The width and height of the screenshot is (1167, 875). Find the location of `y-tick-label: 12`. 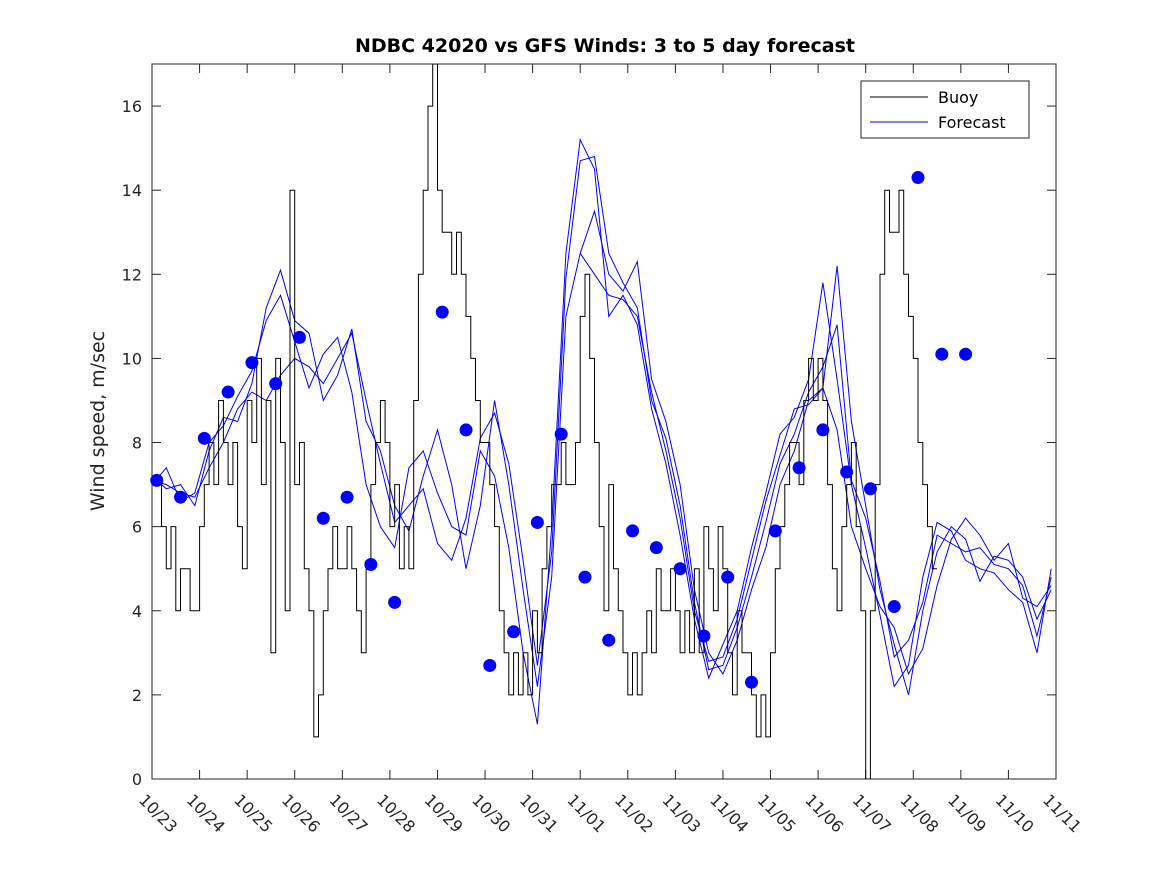

y-tick-label: 12 is located at coordinates (132, 274).